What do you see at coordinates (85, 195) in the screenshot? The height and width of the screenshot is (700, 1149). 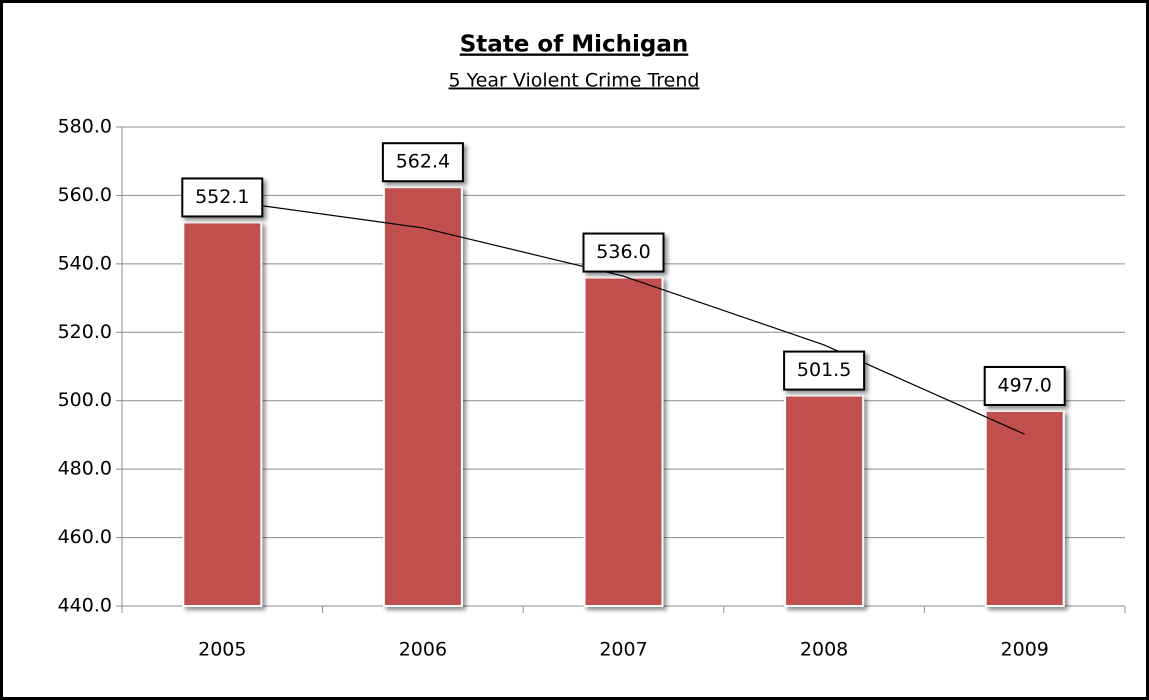 I see `y-tick-label: 560.0` at bounding box center [85, 195].